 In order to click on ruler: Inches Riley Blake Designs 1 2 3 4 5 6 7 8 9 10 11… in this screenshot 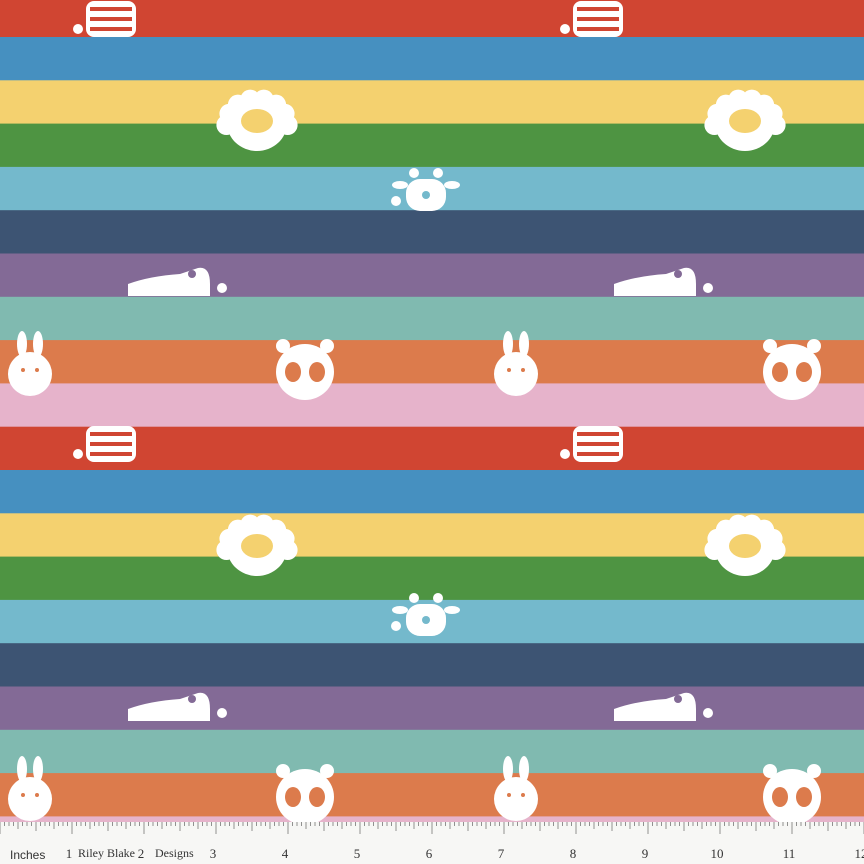, I will do `click(432, 843)`.